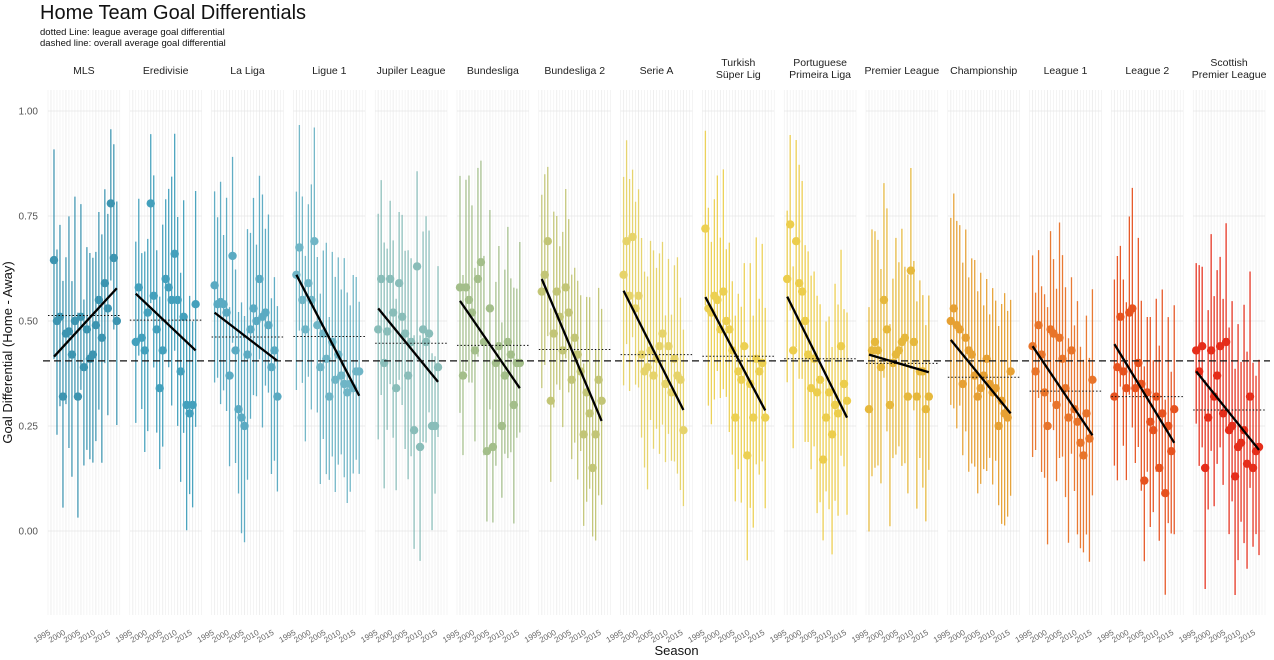 The image size is (1274, 660). I want to click on y-tick-label: 0.00, so click(29, 532).